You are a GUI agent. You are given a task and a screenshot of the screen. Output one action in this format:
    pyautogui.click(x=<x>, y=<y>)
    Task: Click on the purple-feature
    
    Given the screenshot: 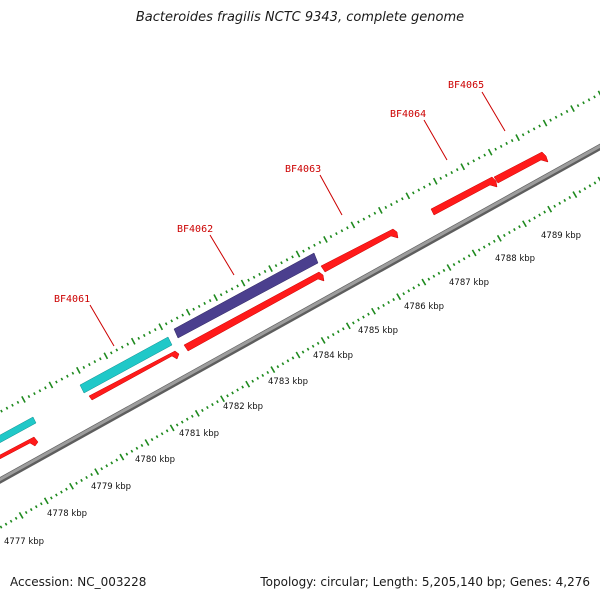 What is the action you would take?
    pyautogui.click(x=246, y=295)
    